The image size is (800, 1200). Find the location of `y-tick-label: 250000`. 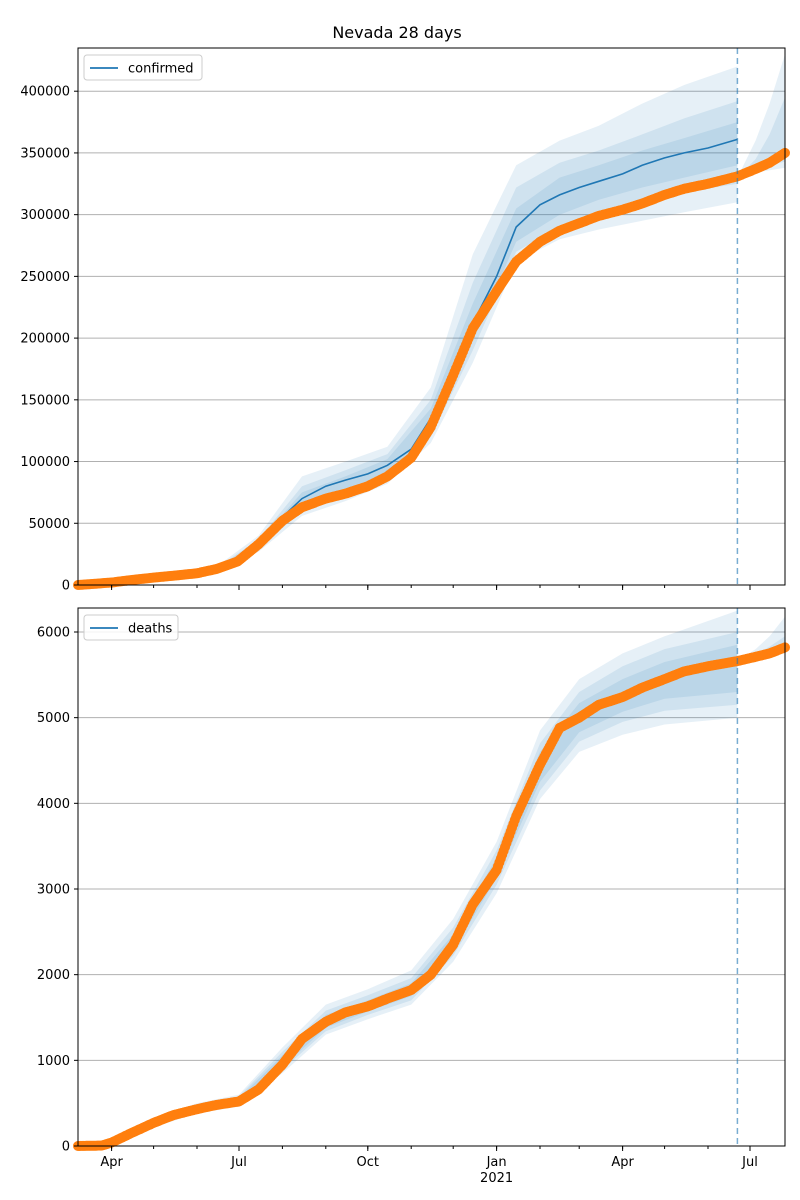

y-tick-label: 250000 is located at coordinates (45, 277).